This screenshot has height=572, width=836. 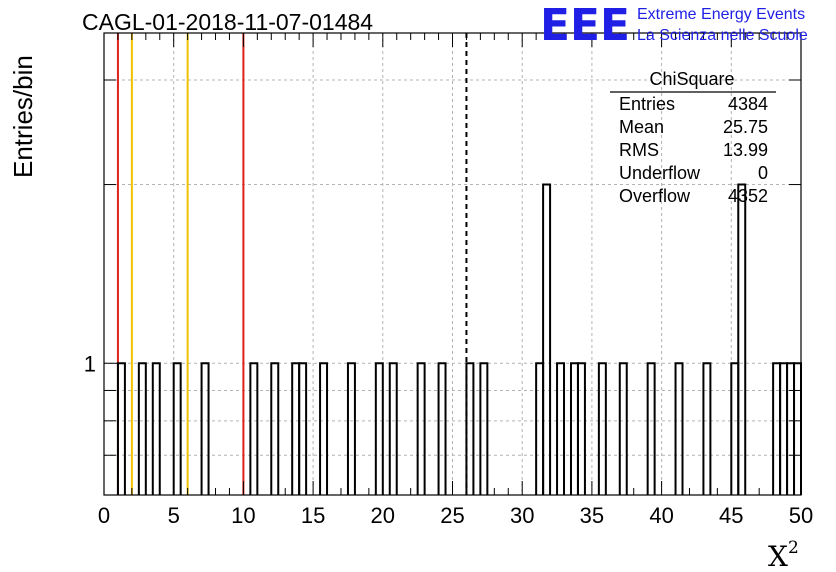 I want to click on x-tick-label: 20, so click(x=383, y=515).